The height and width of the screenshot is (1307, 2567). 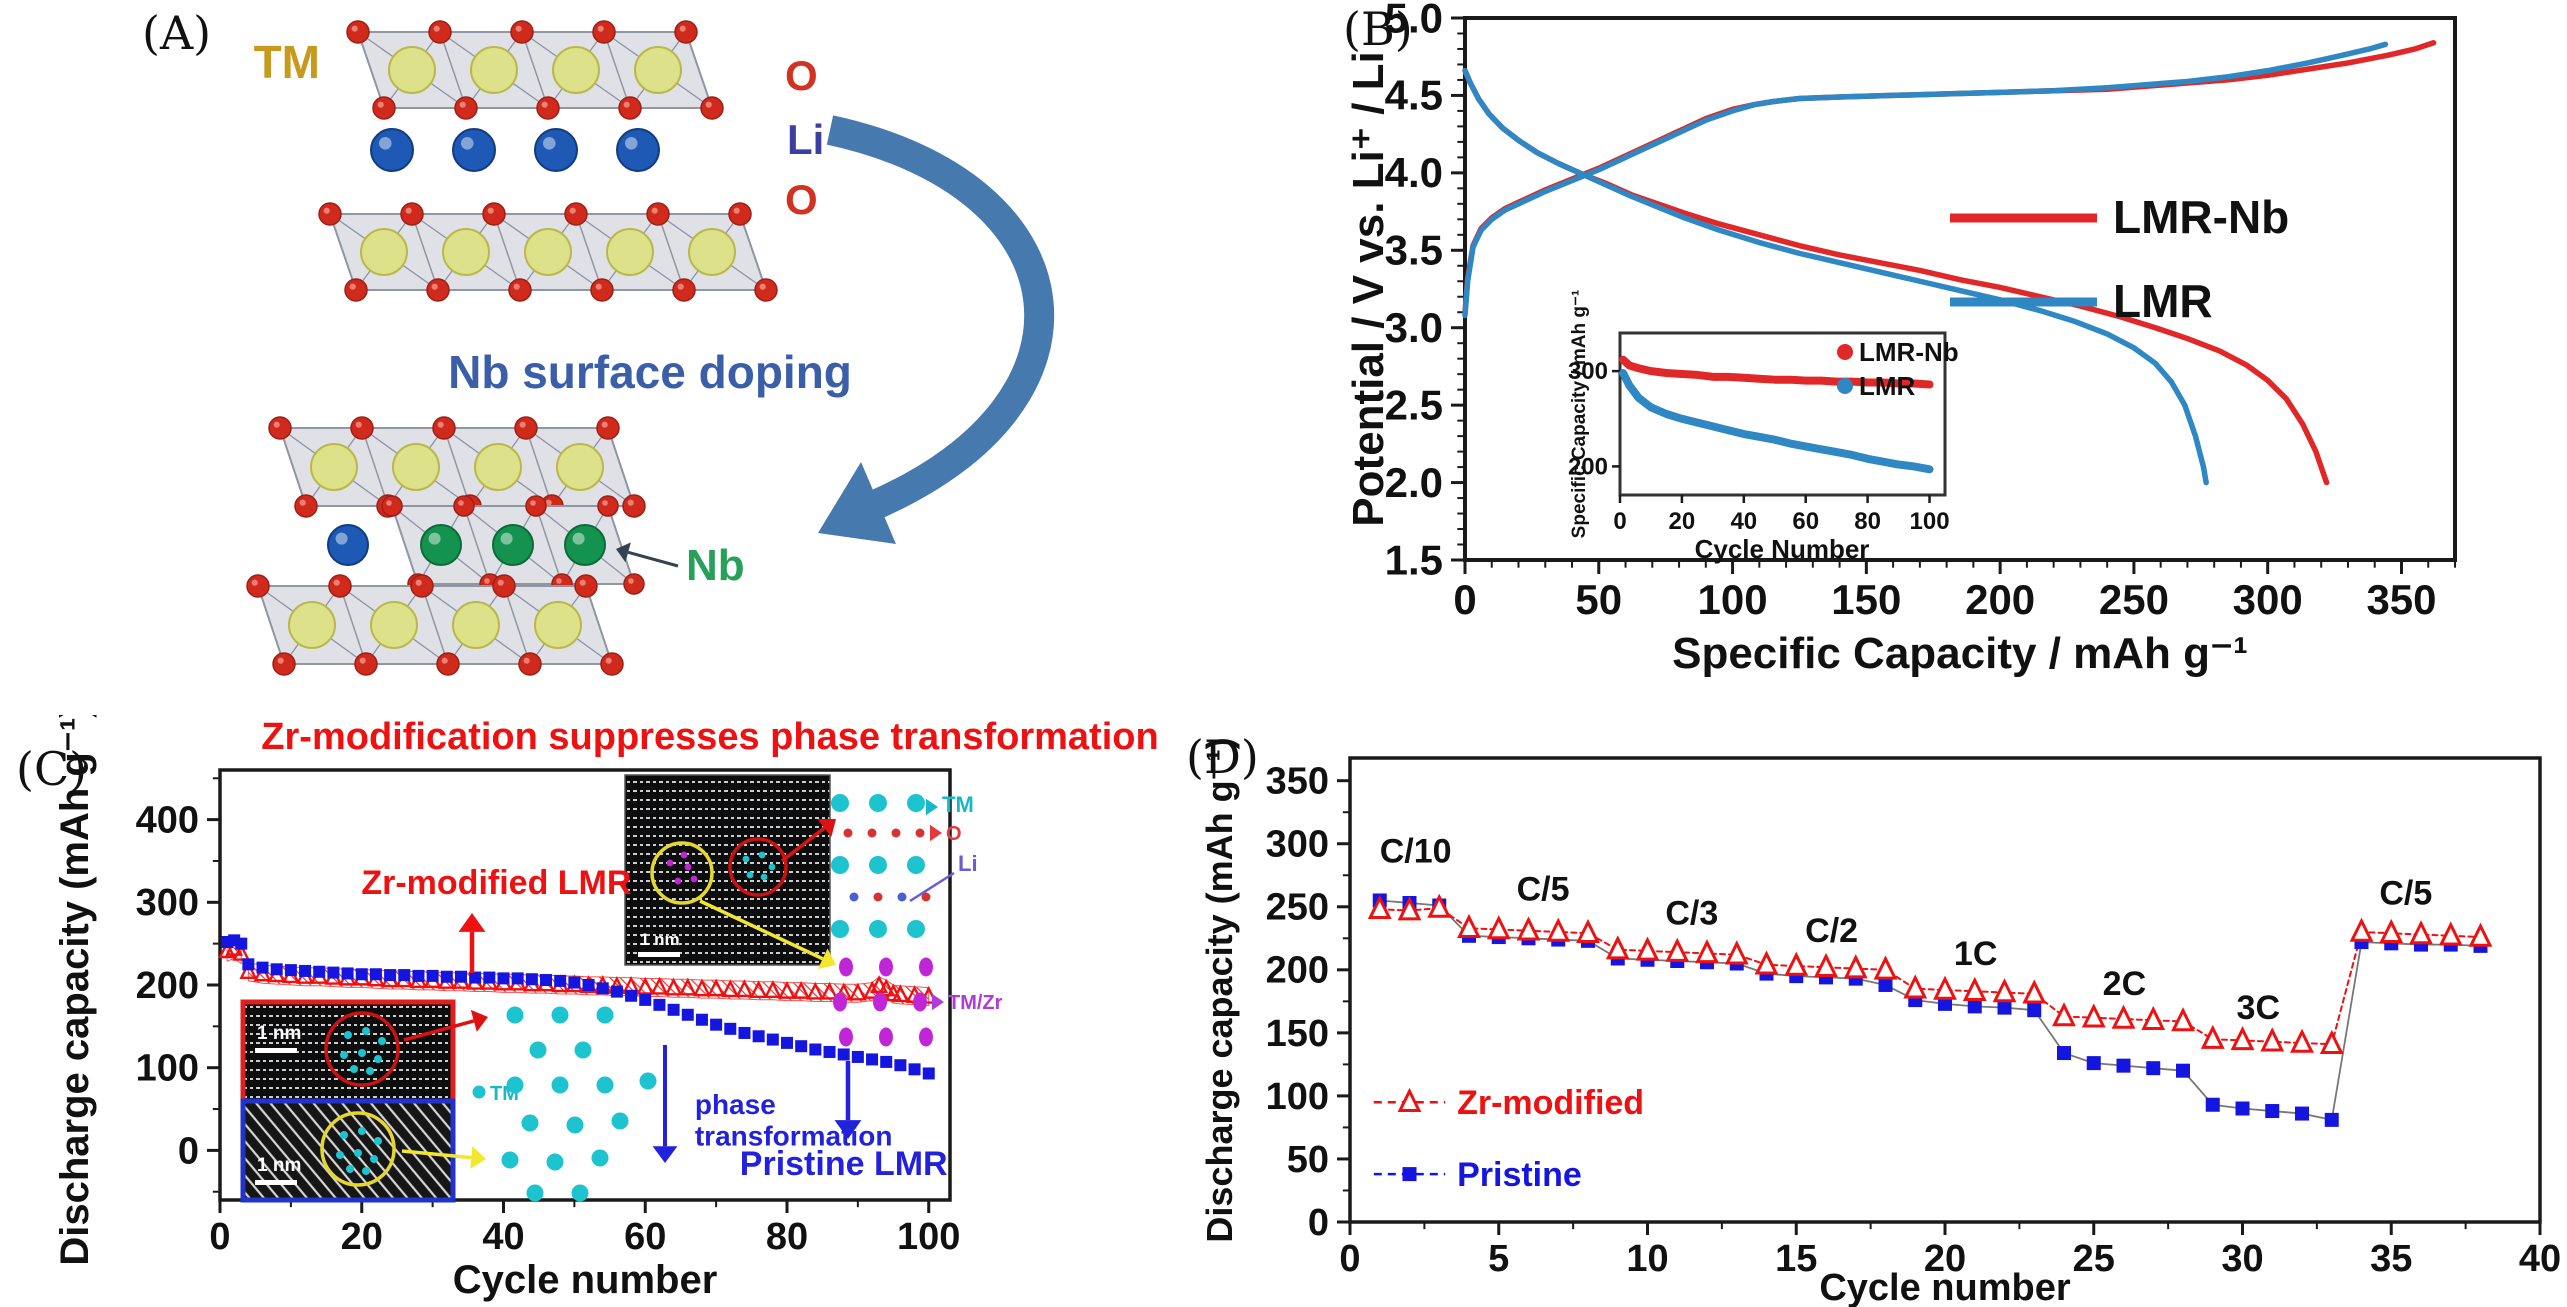 What do you see at coordinates (647, 555) in the screenshot?
I see `nb-pointer-arrow` at bounding box center [647, 555].